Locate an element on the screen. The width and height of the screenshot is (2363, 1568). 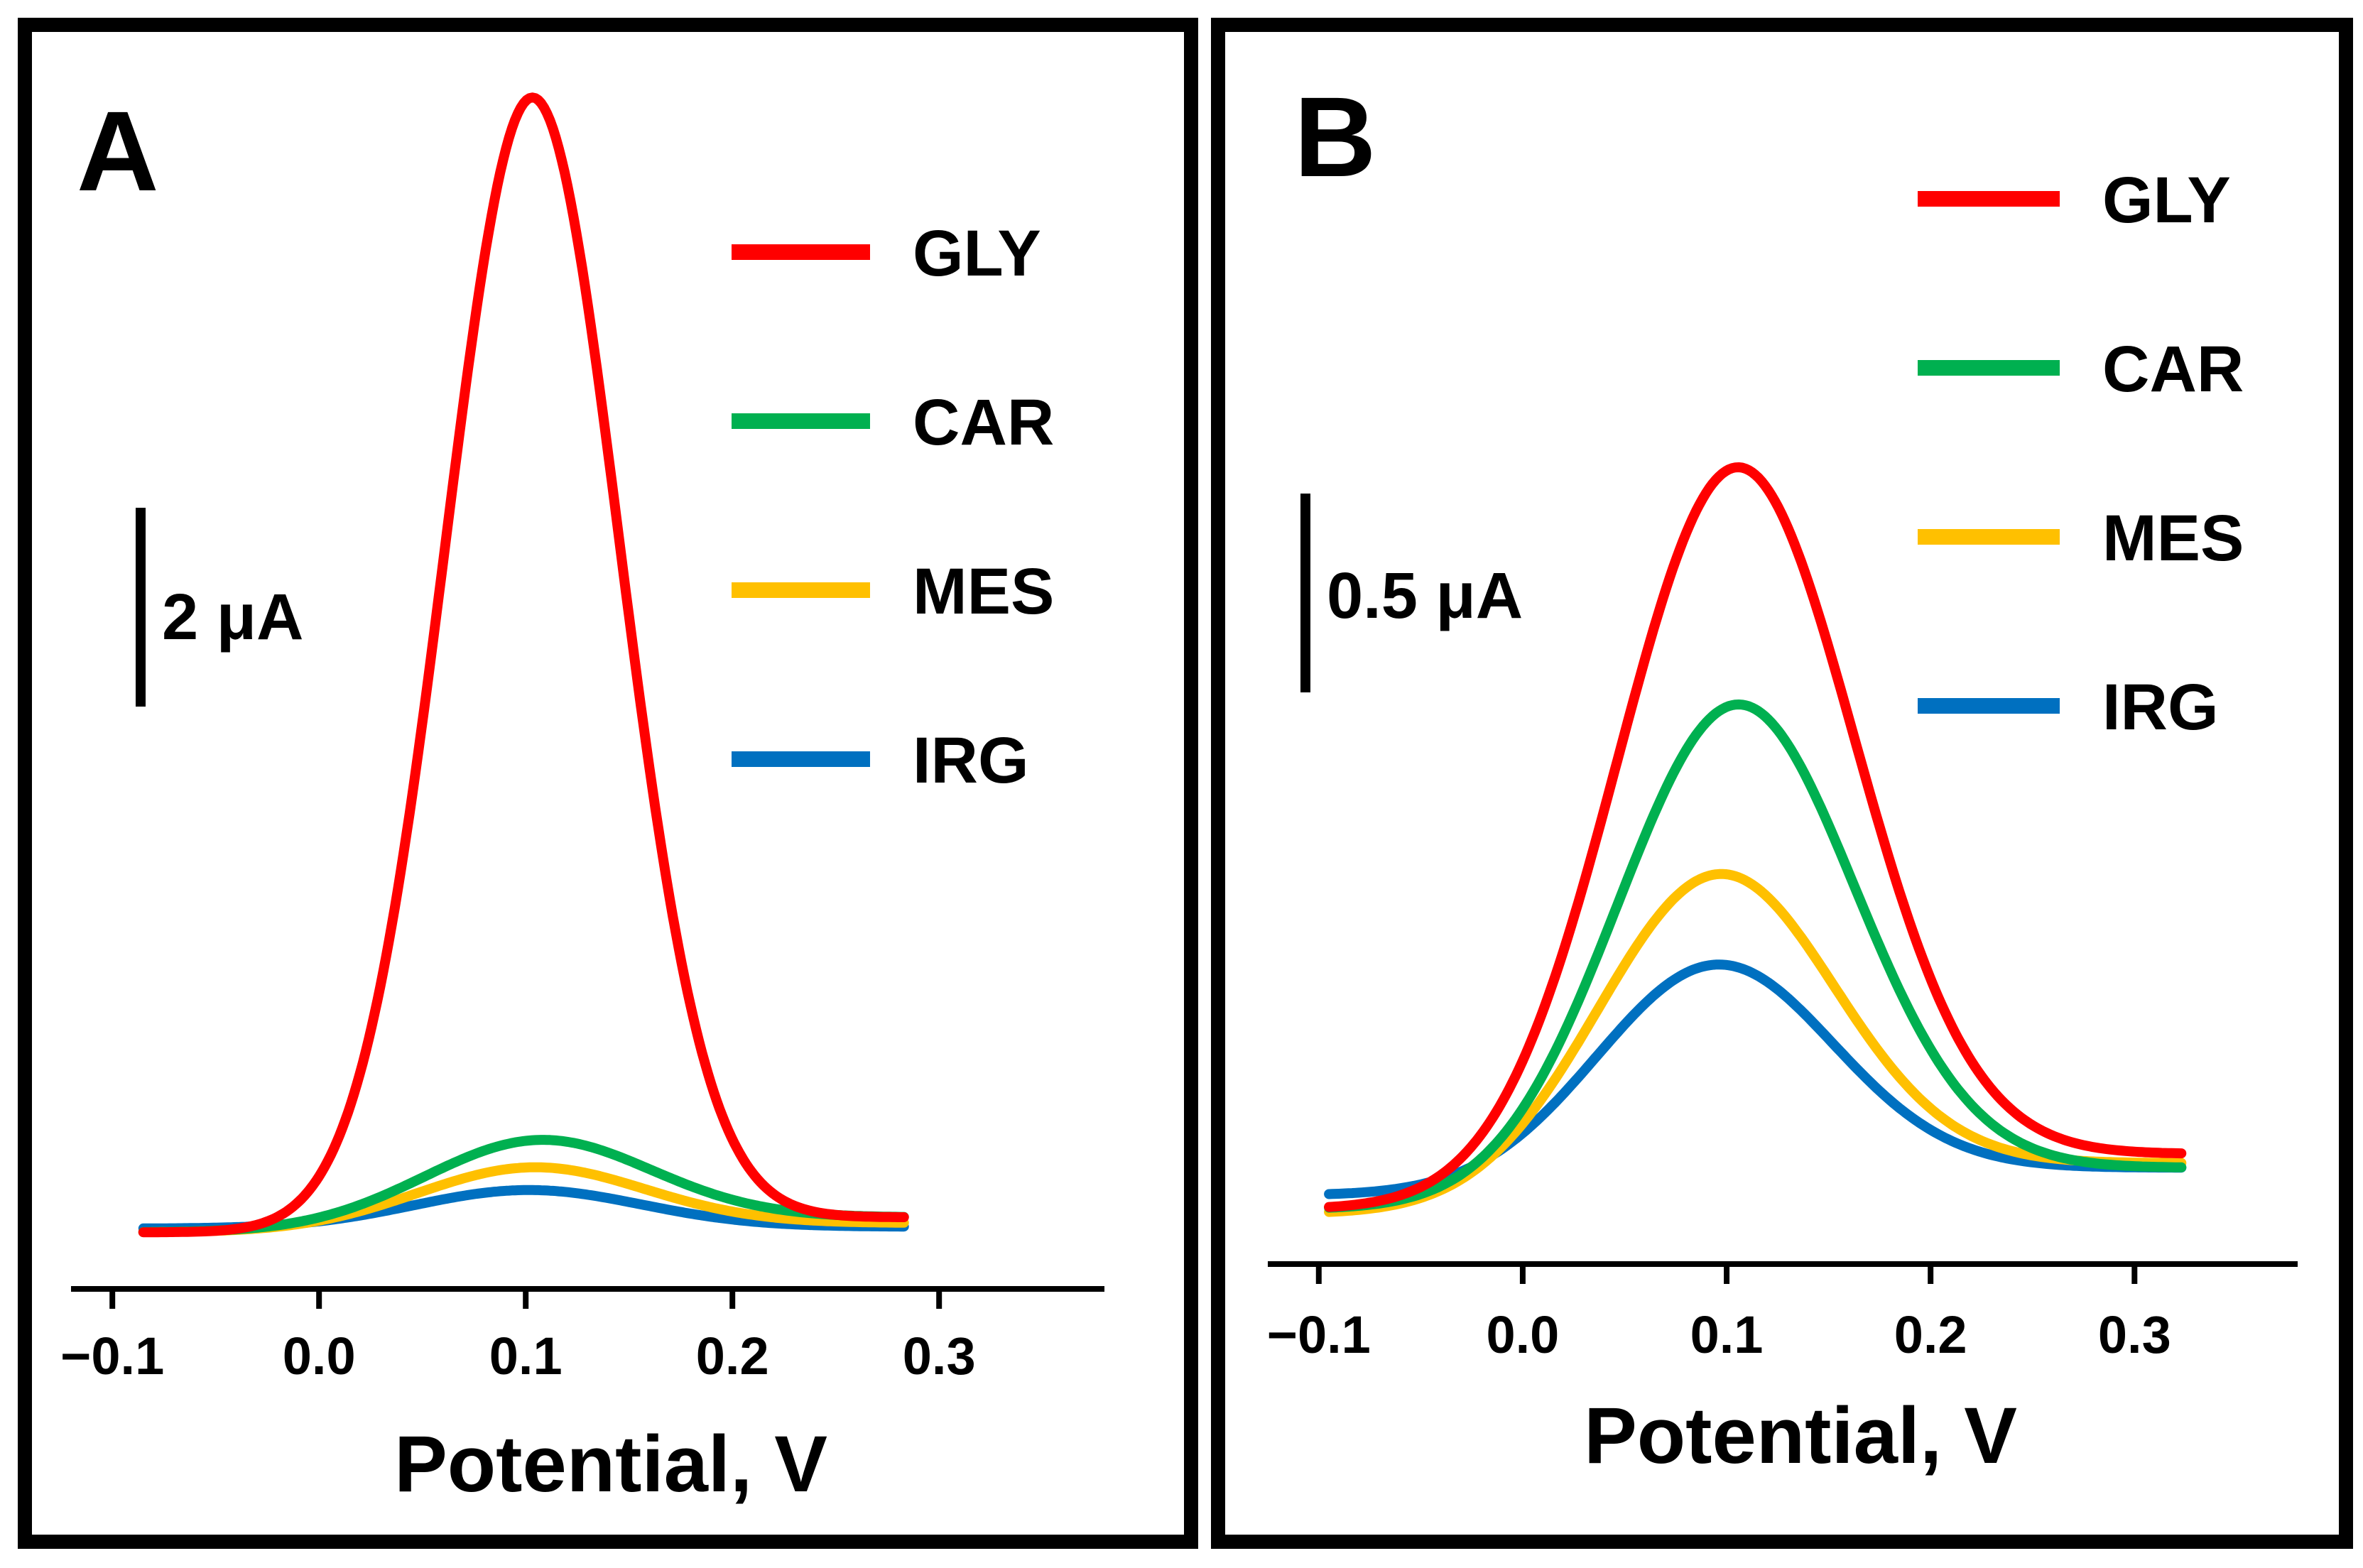
panel-b-legend: GLY CAR MES IRG is located at coordinates (2081, 454).